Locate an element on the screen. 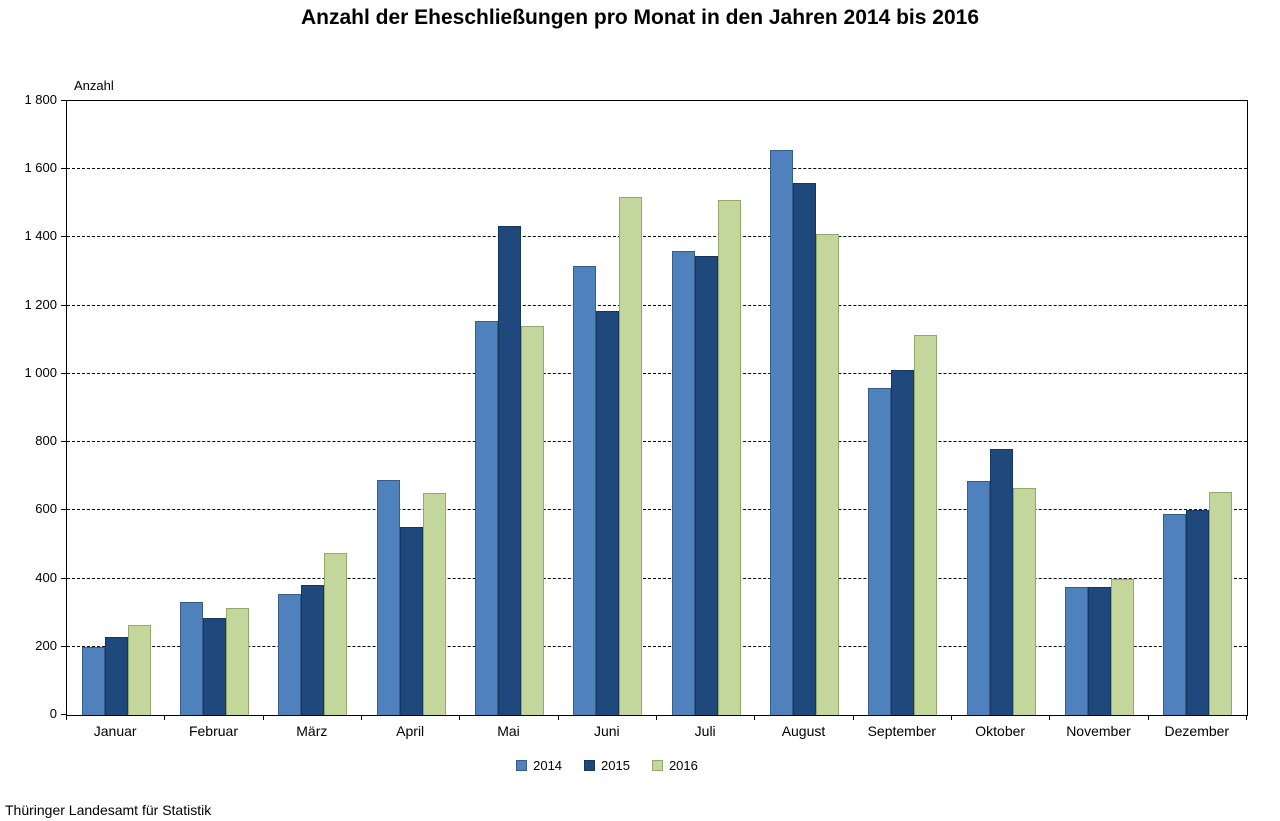 This screenshot has width=1280, height=821. x-tick-label-september: September is located at coordinates (902, 731).